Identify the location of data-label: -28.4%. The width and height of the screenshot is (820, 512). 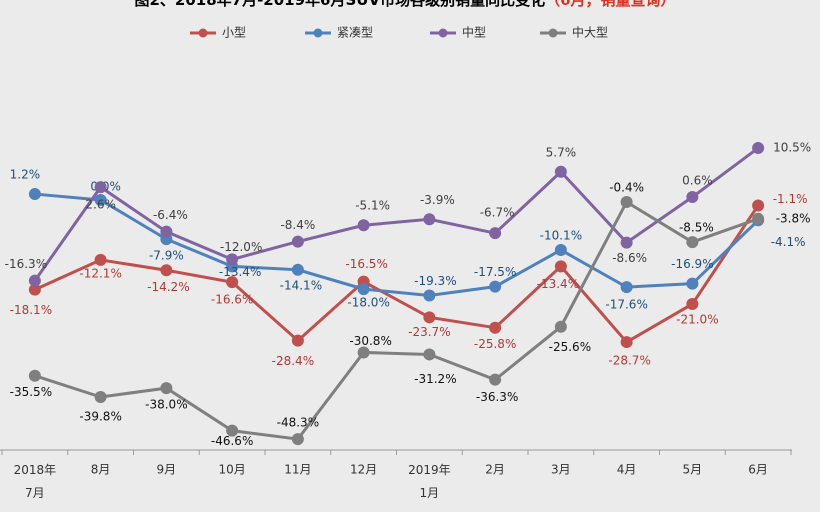
(293, 361).